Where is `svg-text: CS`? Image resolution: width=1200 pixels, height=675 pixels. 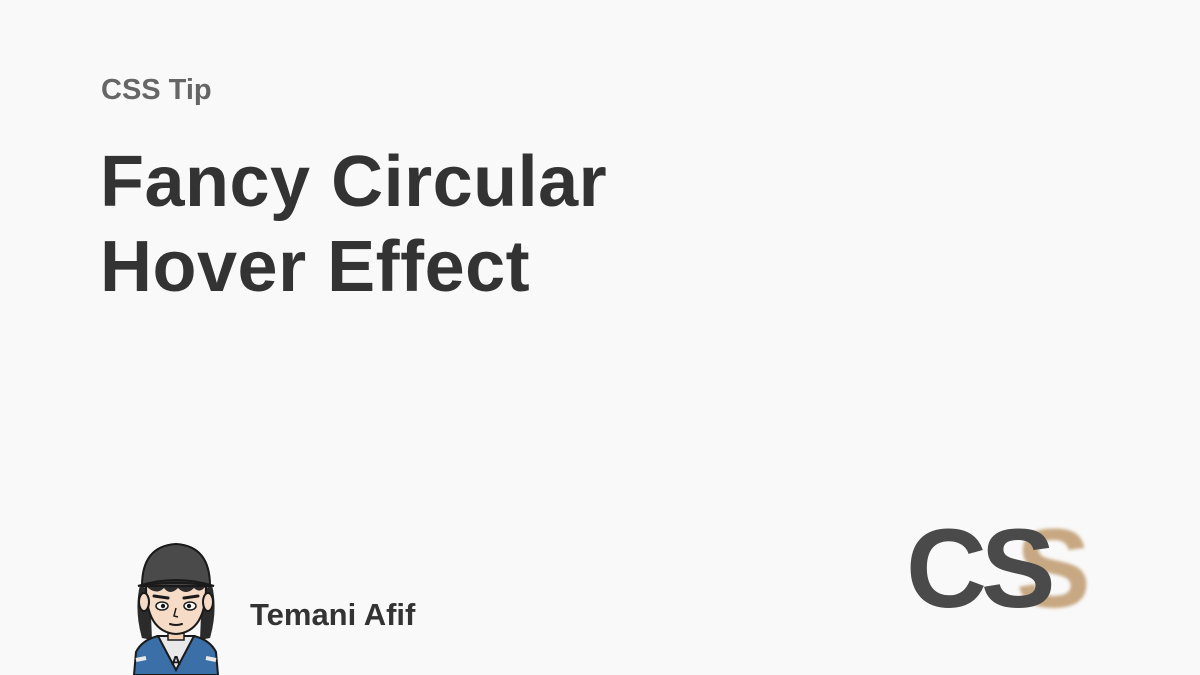
svg-text: CS is located at coordinates (979, 563).